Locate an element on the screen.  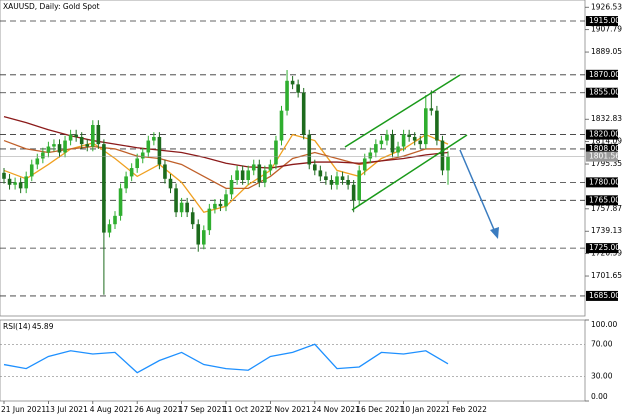
level-label: 1765.00 is located at coordinates (604, 199).